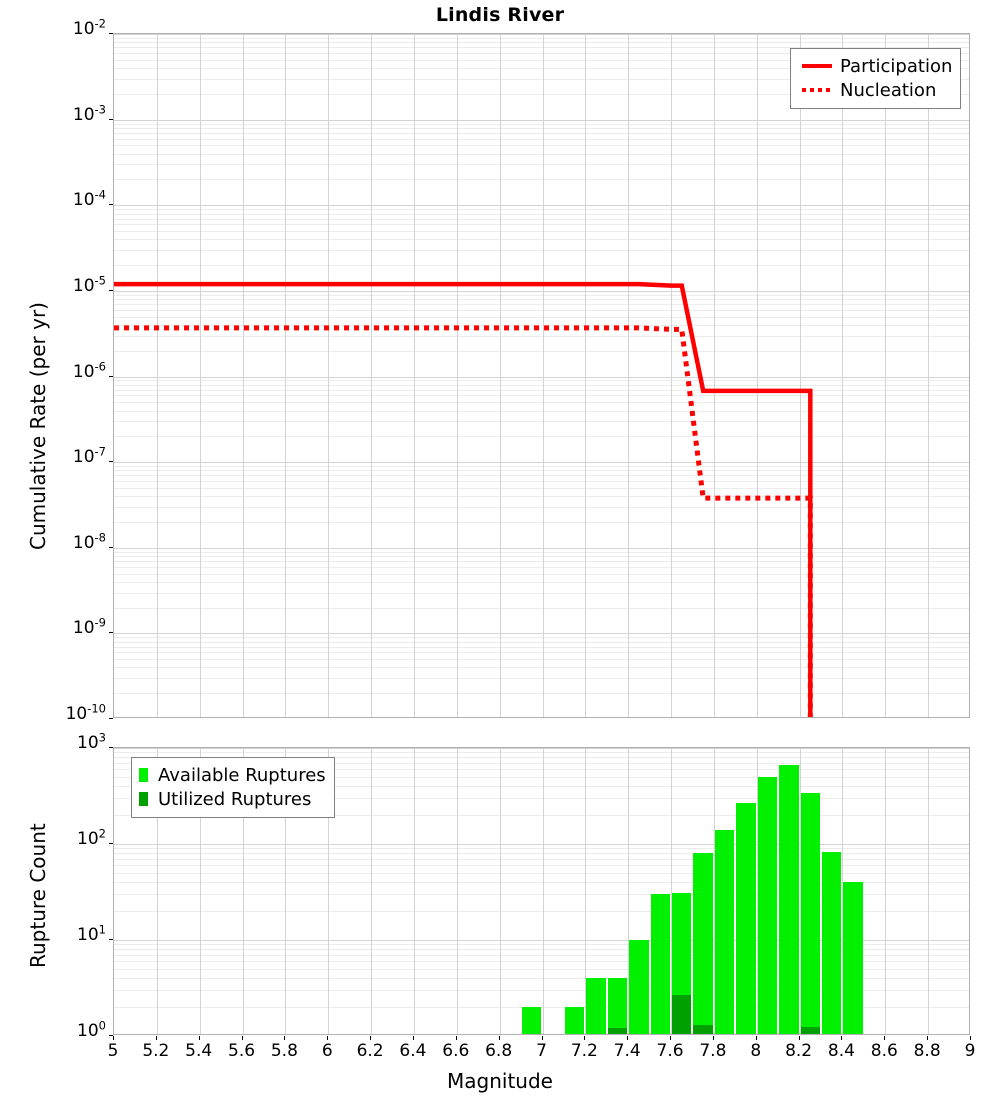 The height and width of the screenshot is (1100, 1000). Describe the element at coordinates (713, 1051) in the screenshot. I see `xtick-7-8: 7.8` at that location.